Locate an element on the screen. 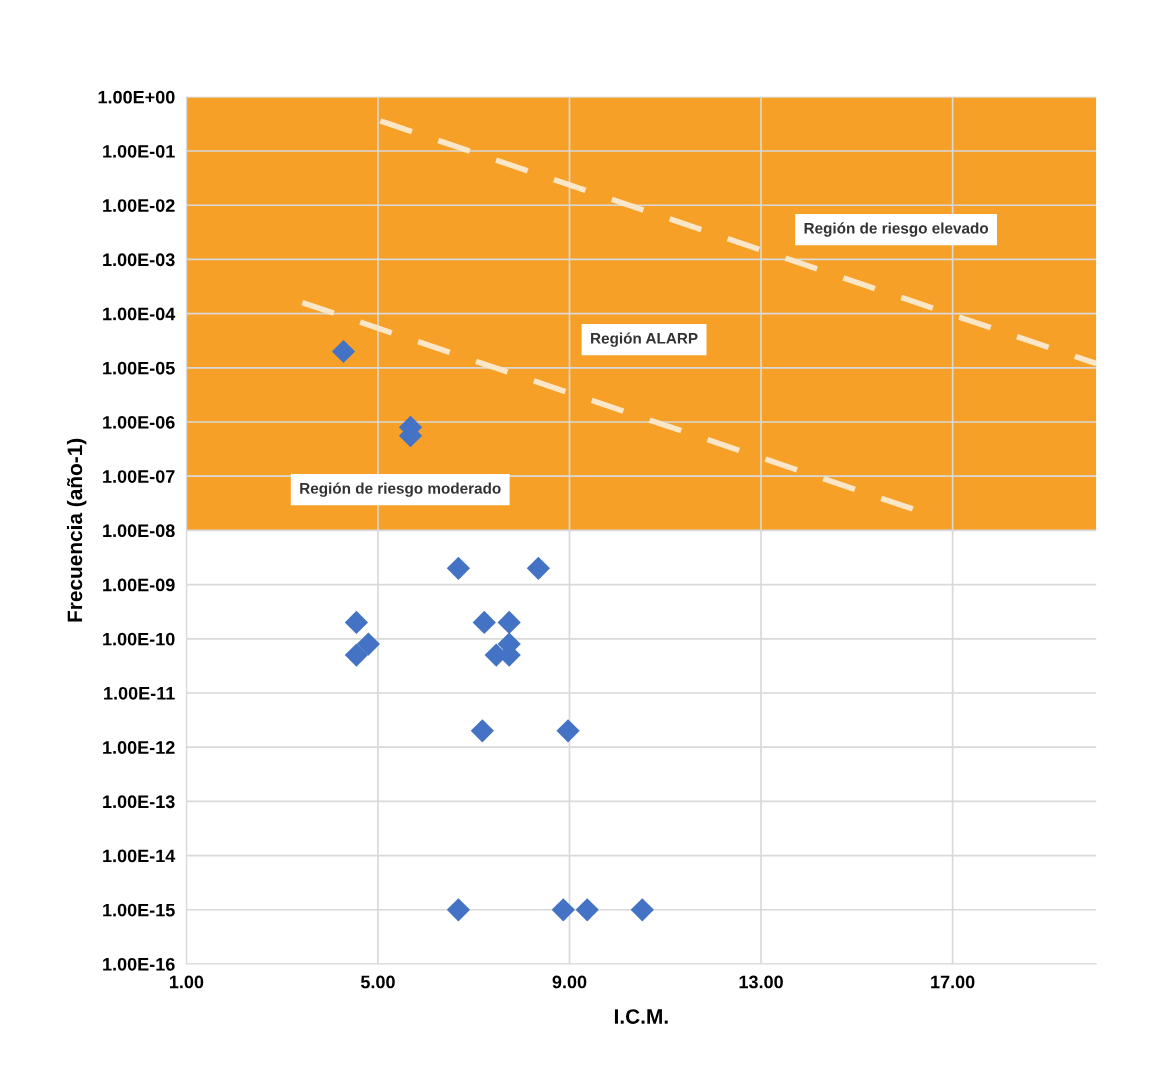 The height and width of the screenshot is (1088, 1165). y-tick-label: 1.00E-06 is located at coordinates (139, 422).